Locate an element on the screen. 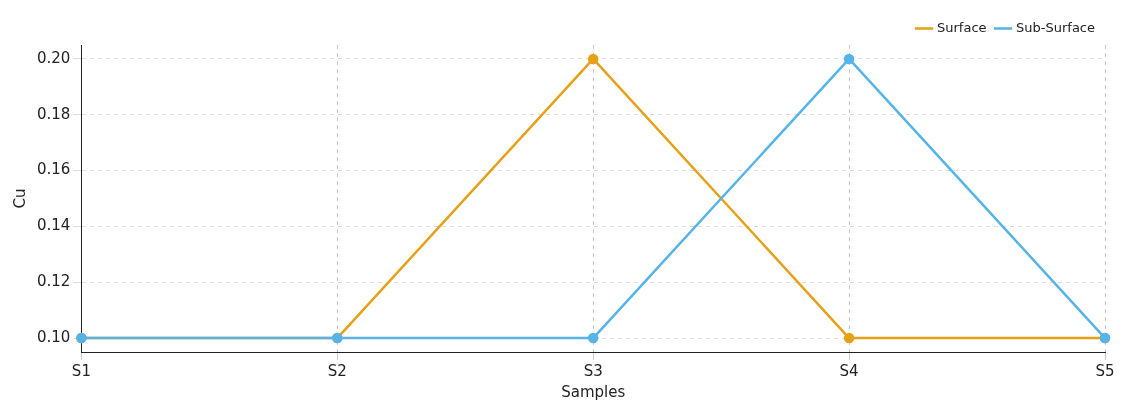 This screenshot has width=1143, height=410. legend-label: Sub-Surface is located at coordinates (1056, 27).